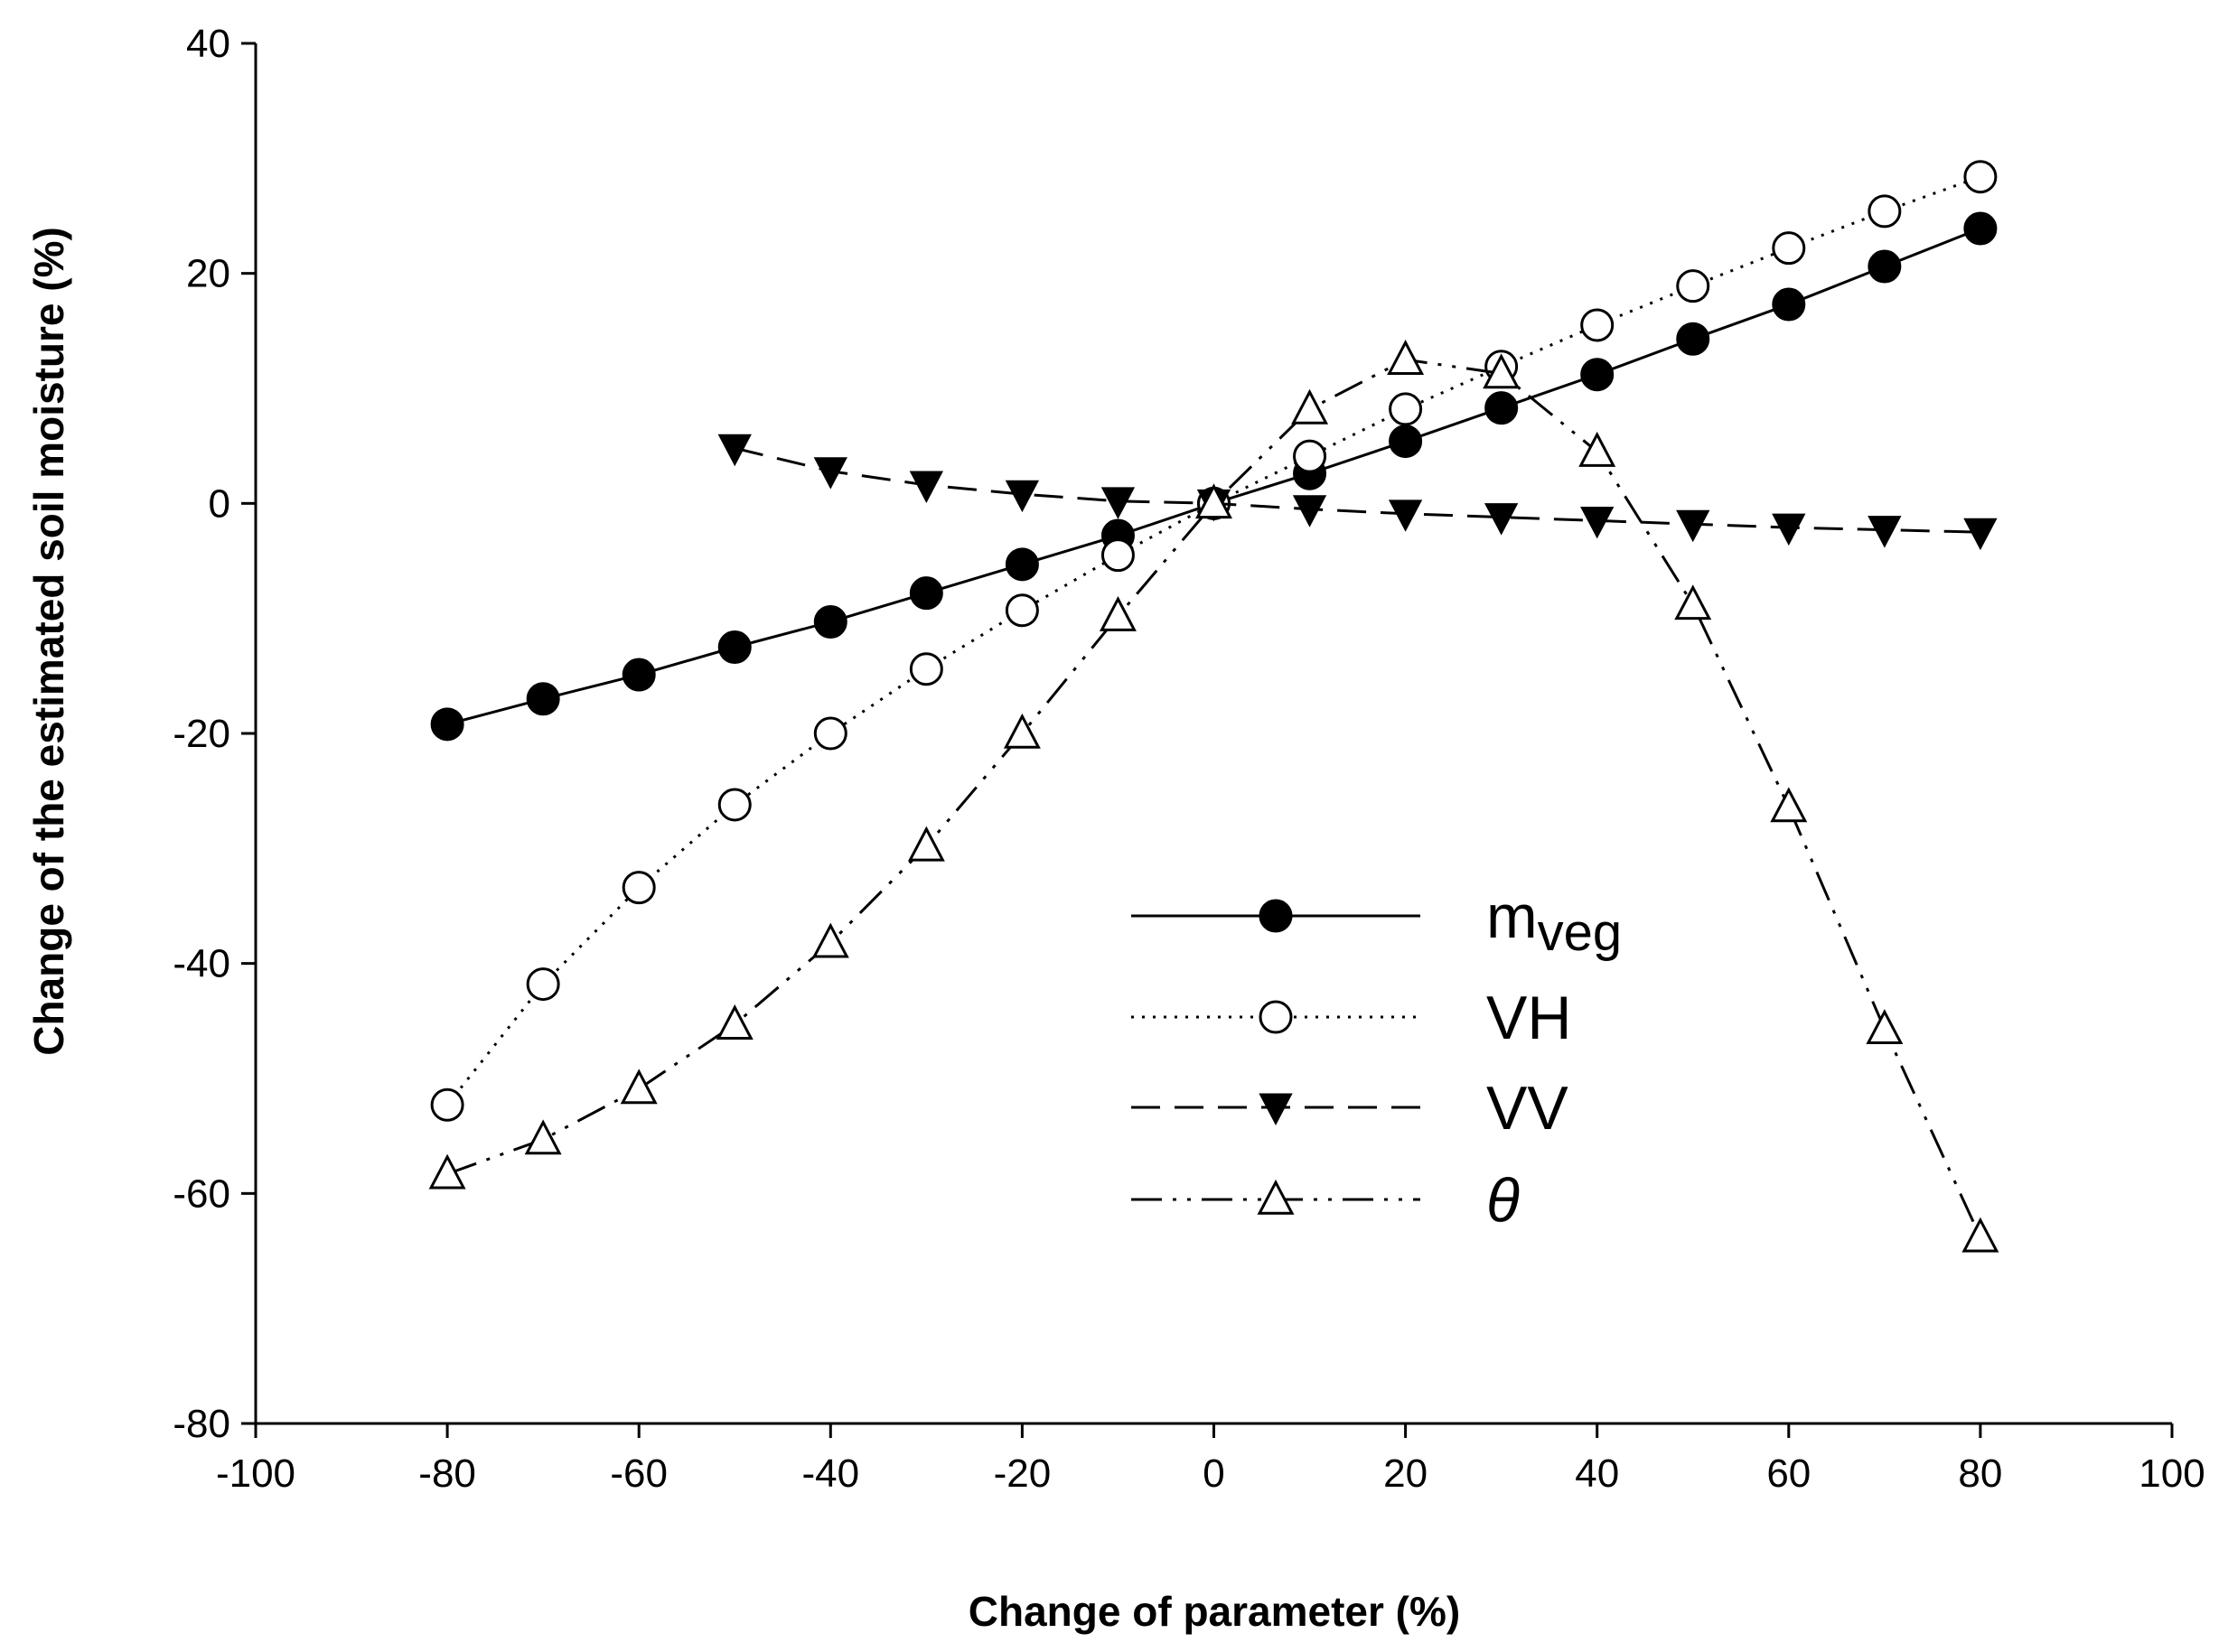 This screenshot has height=1652, width=2228. Describe the element at coordinates (256, 1473) in the screenshot. I see `x-tick-label: -100` at that location.